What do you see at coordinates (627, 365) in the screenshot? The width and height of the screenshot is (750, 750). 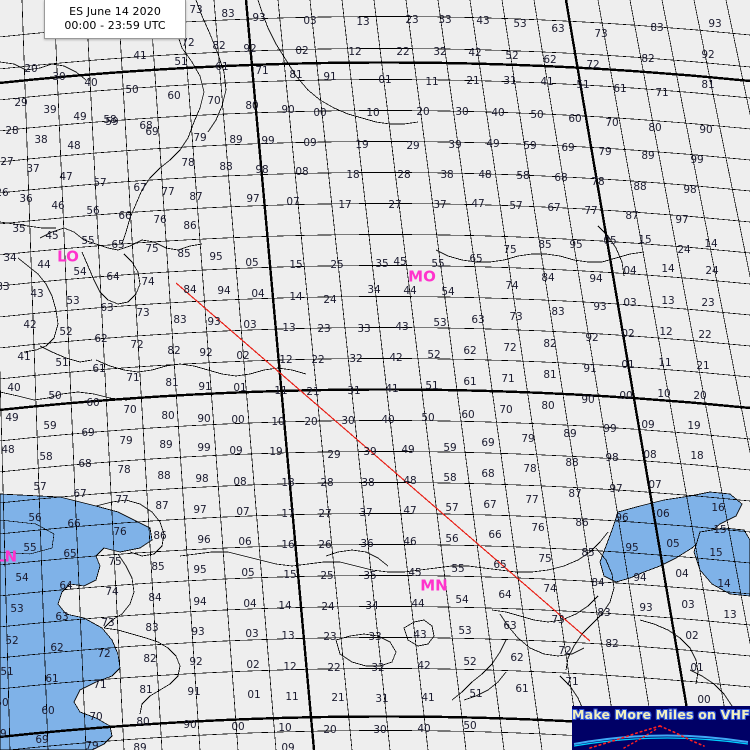 I see `grid-square-label: 01` at bounding box center [627, 365].